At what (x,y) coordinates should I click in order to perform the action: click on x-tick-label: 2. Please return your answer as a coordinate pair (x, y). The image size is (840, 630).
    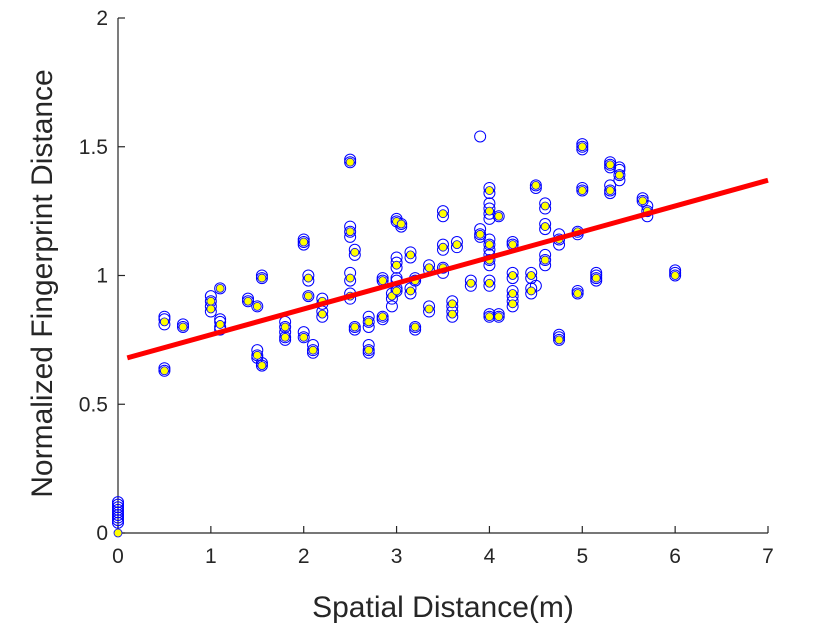
    Looking at the image, I should click on (304, 556).